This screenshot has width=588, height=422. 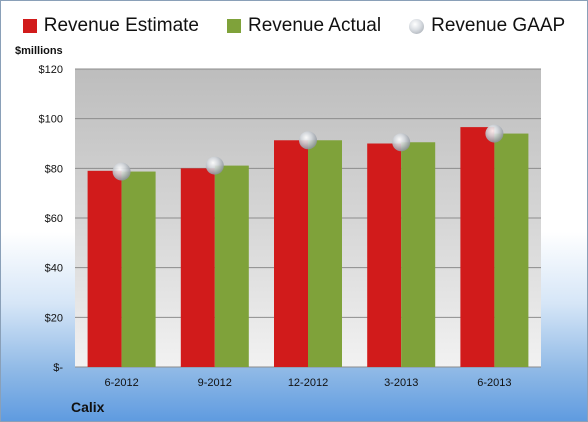 I want to click on legend-swatch-actual, so click(x=234, y=26).